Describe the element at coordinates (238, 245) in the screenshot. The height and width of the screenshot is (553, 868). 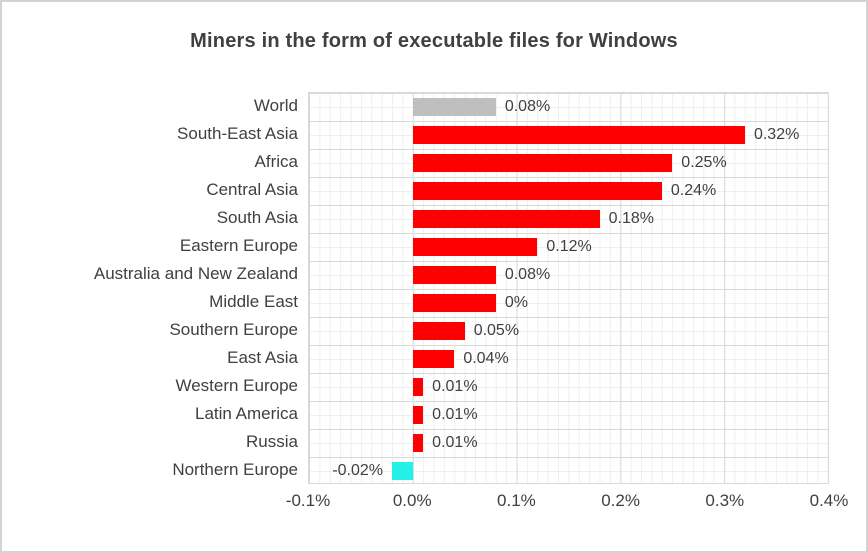
I see `category-label-eastern-europe: Eastern Europe` at that location.